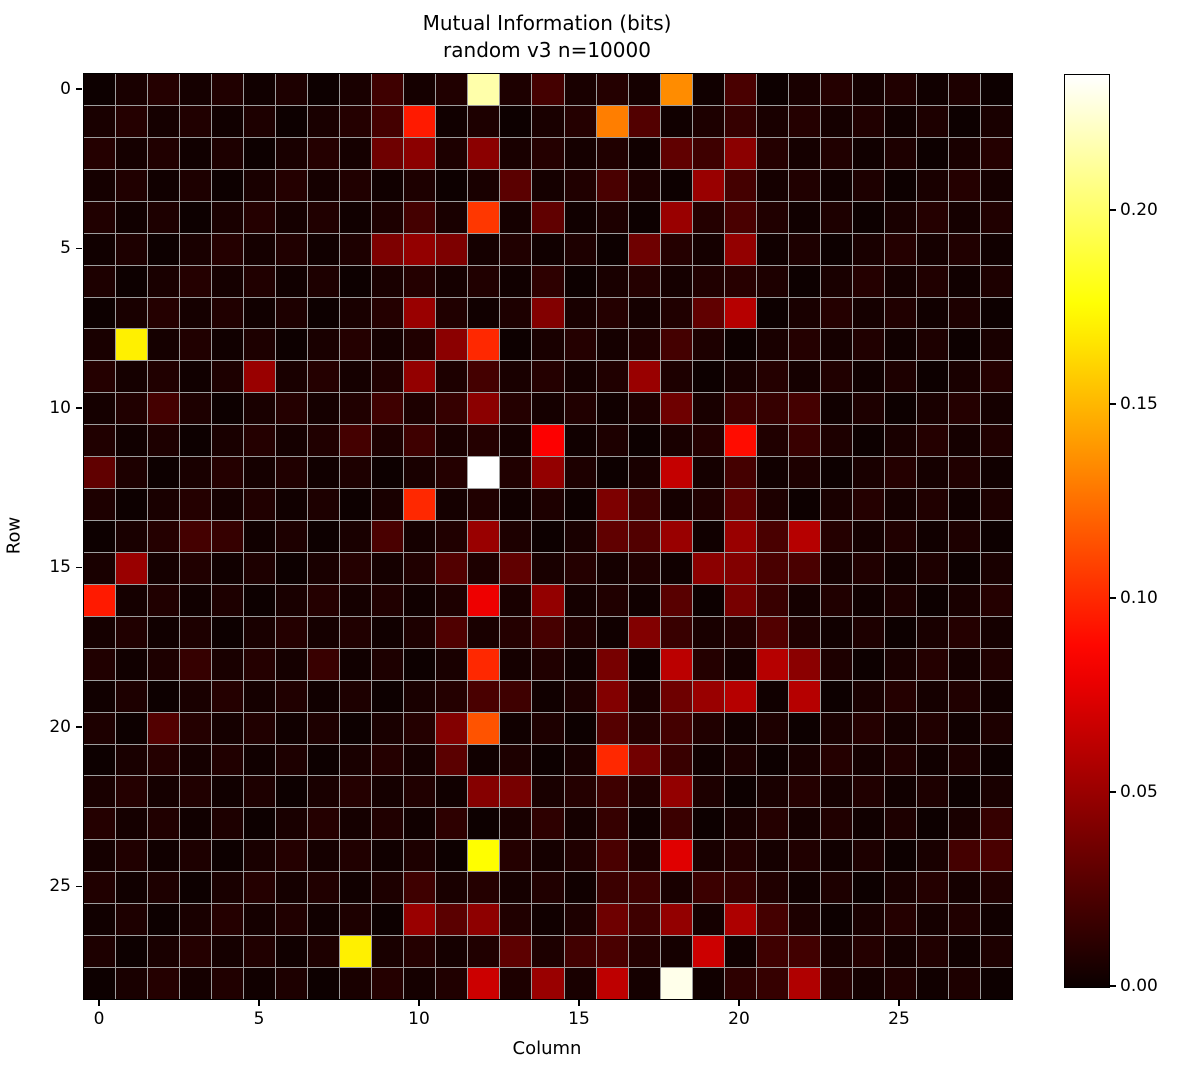 The width and height of the screenshot is (1188, 1076). I want to click on x-tick-mark, so click(579, 1002).